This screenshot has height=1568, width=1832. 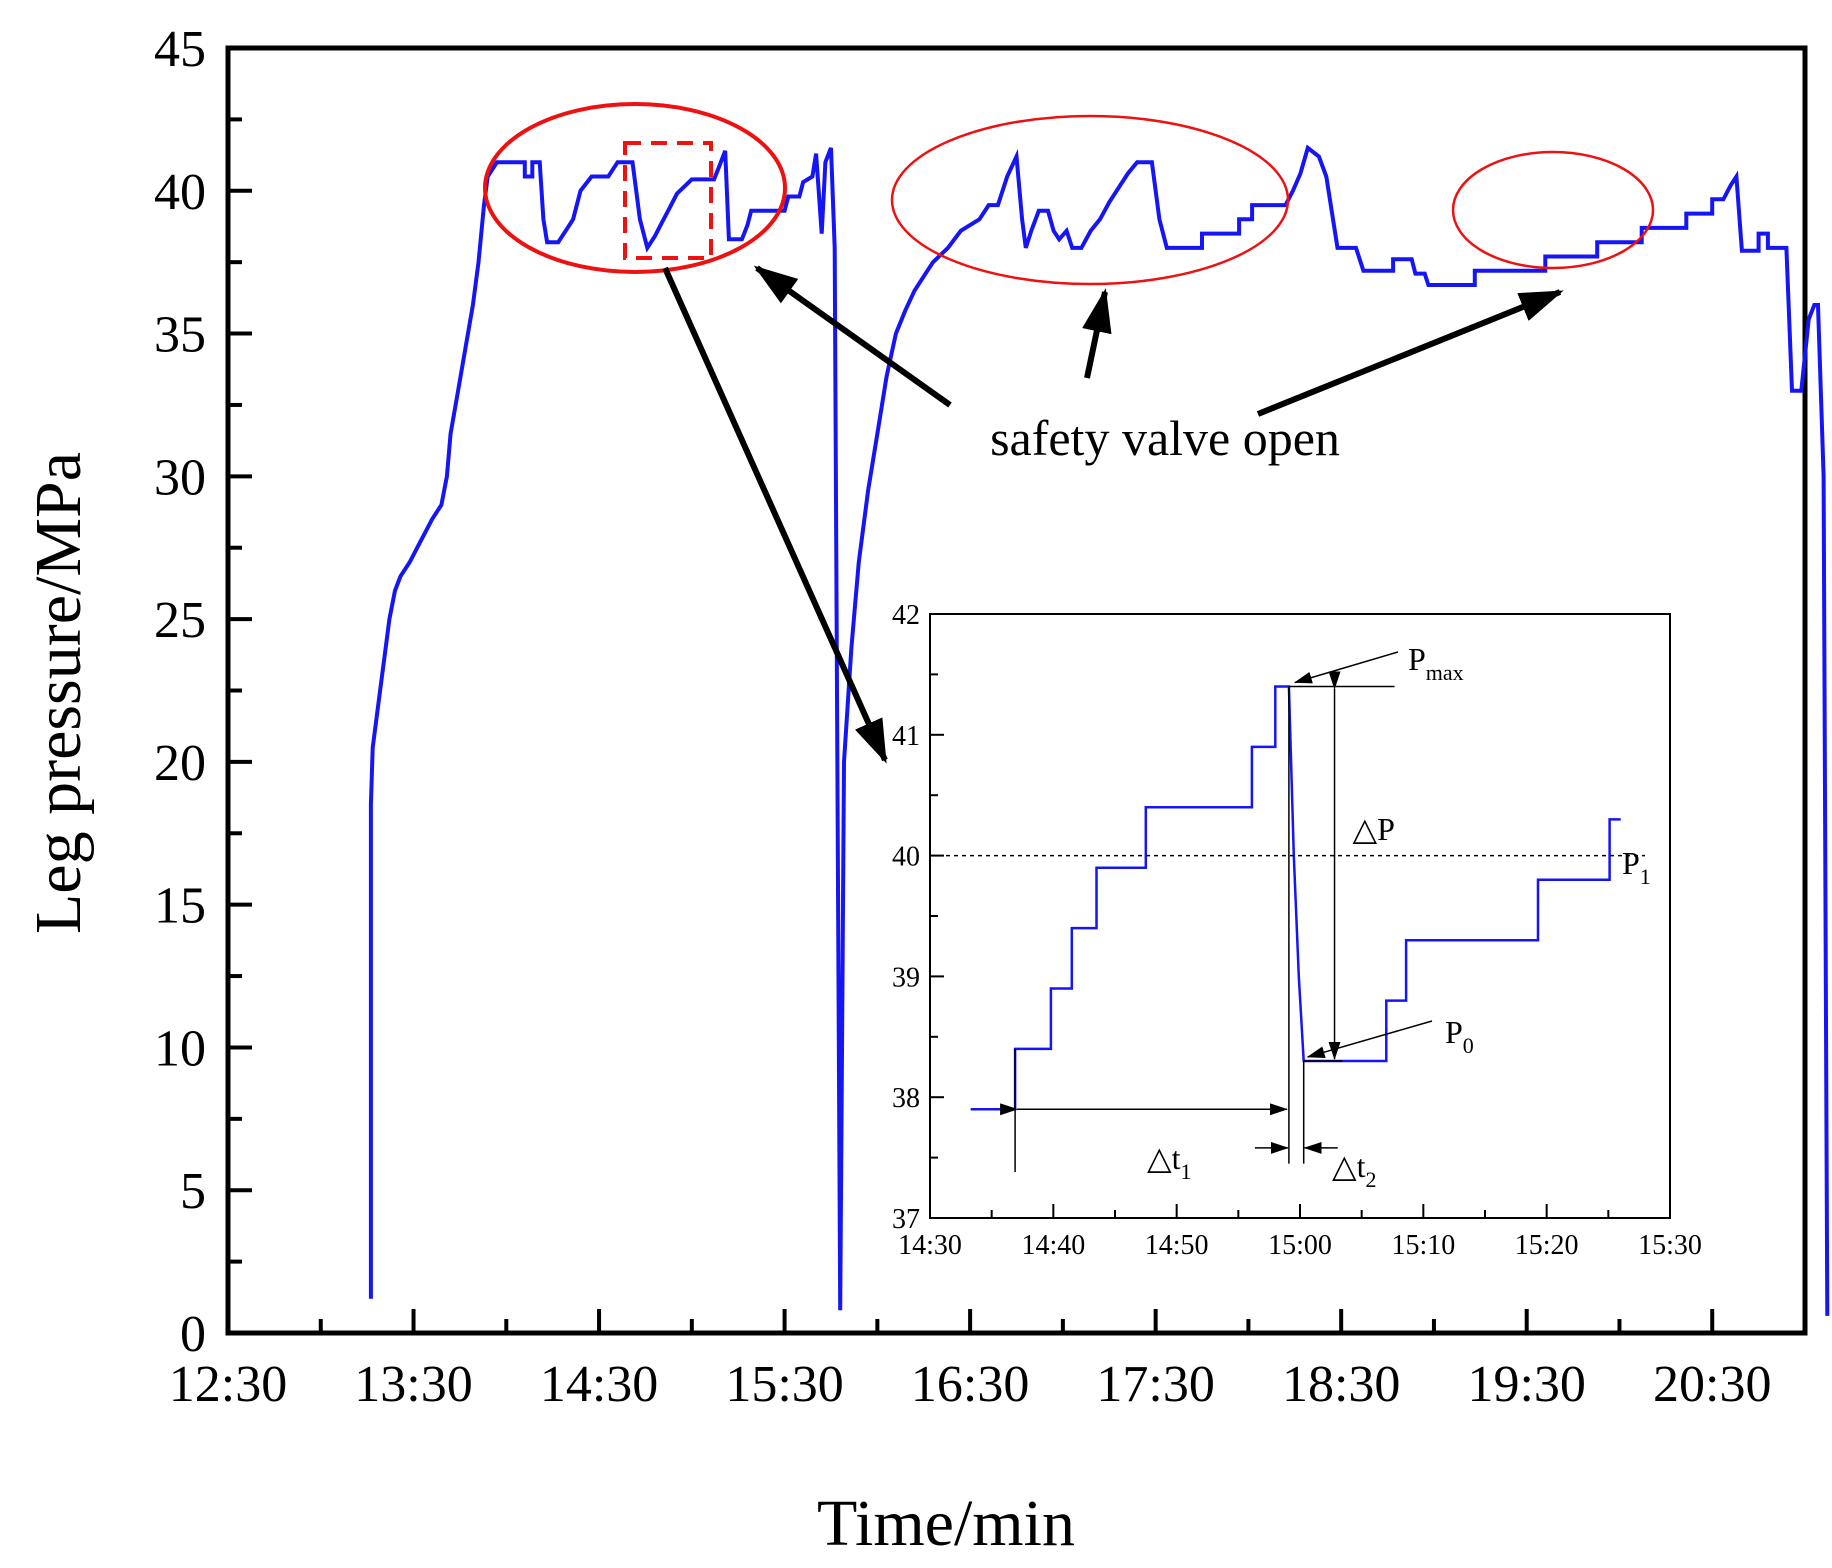 I want to click on main-y-tick-label: 5, so click(x=193, y=1191).